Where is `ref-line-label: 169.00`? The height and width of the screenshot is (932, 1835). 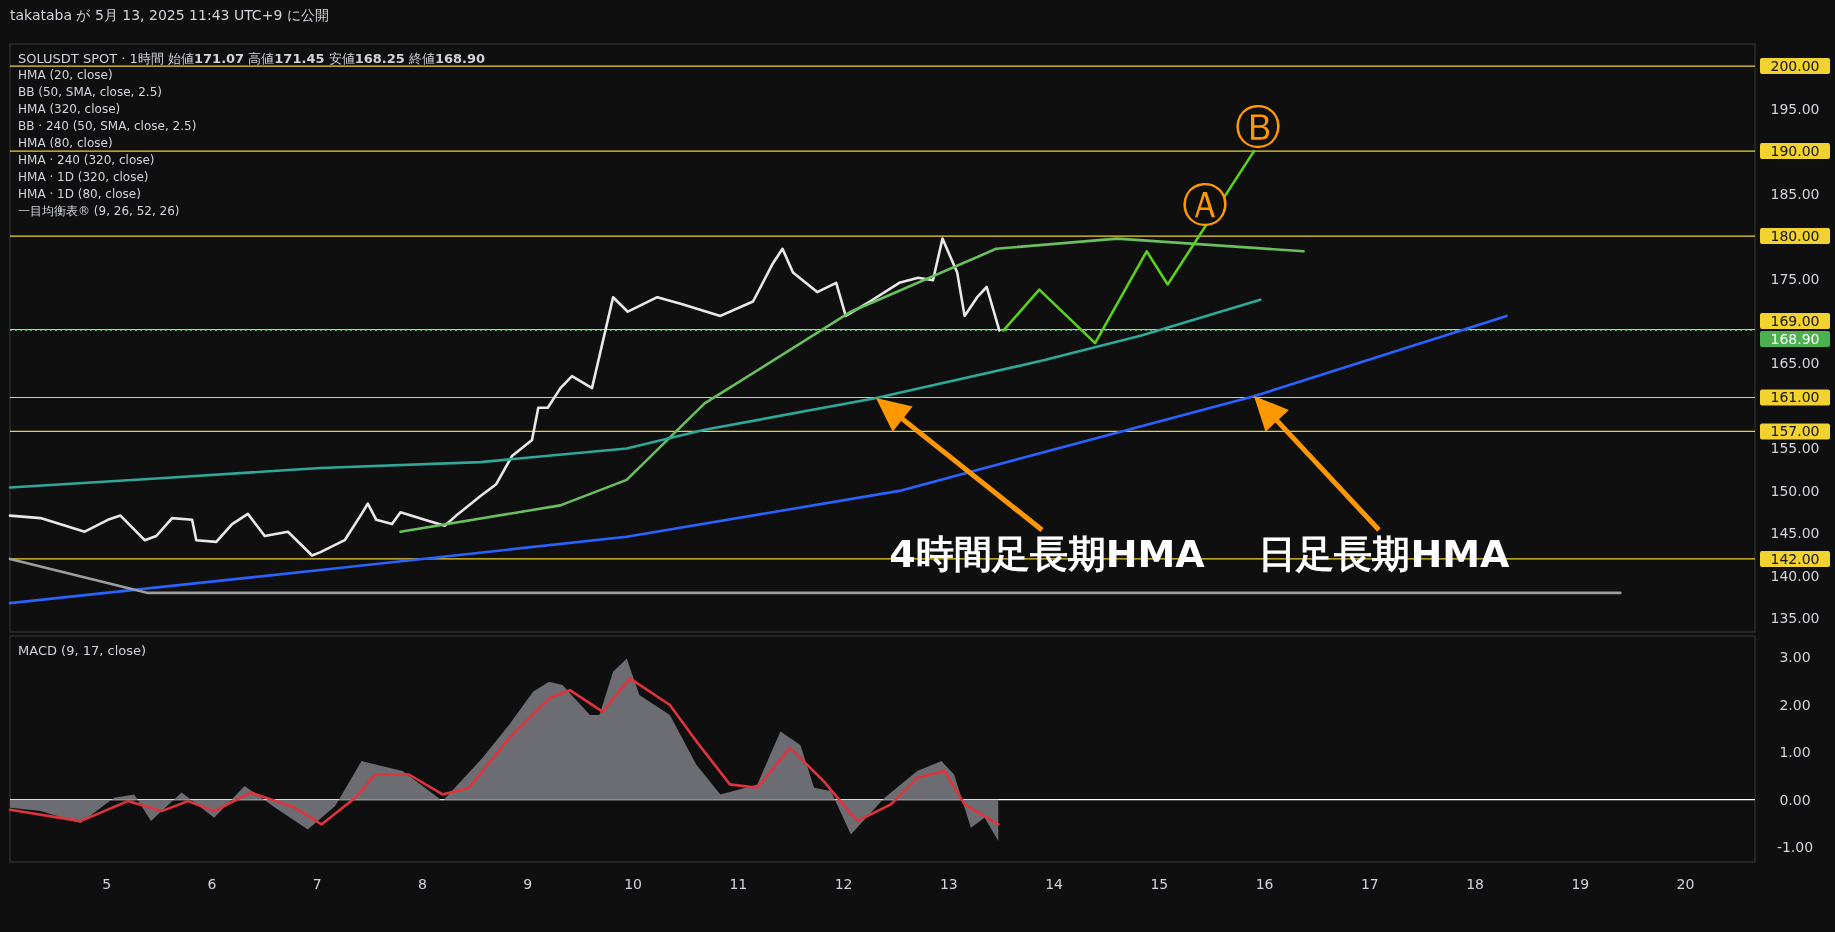
ref-line-label: 169.00 is located at coordinates (1795, 320).